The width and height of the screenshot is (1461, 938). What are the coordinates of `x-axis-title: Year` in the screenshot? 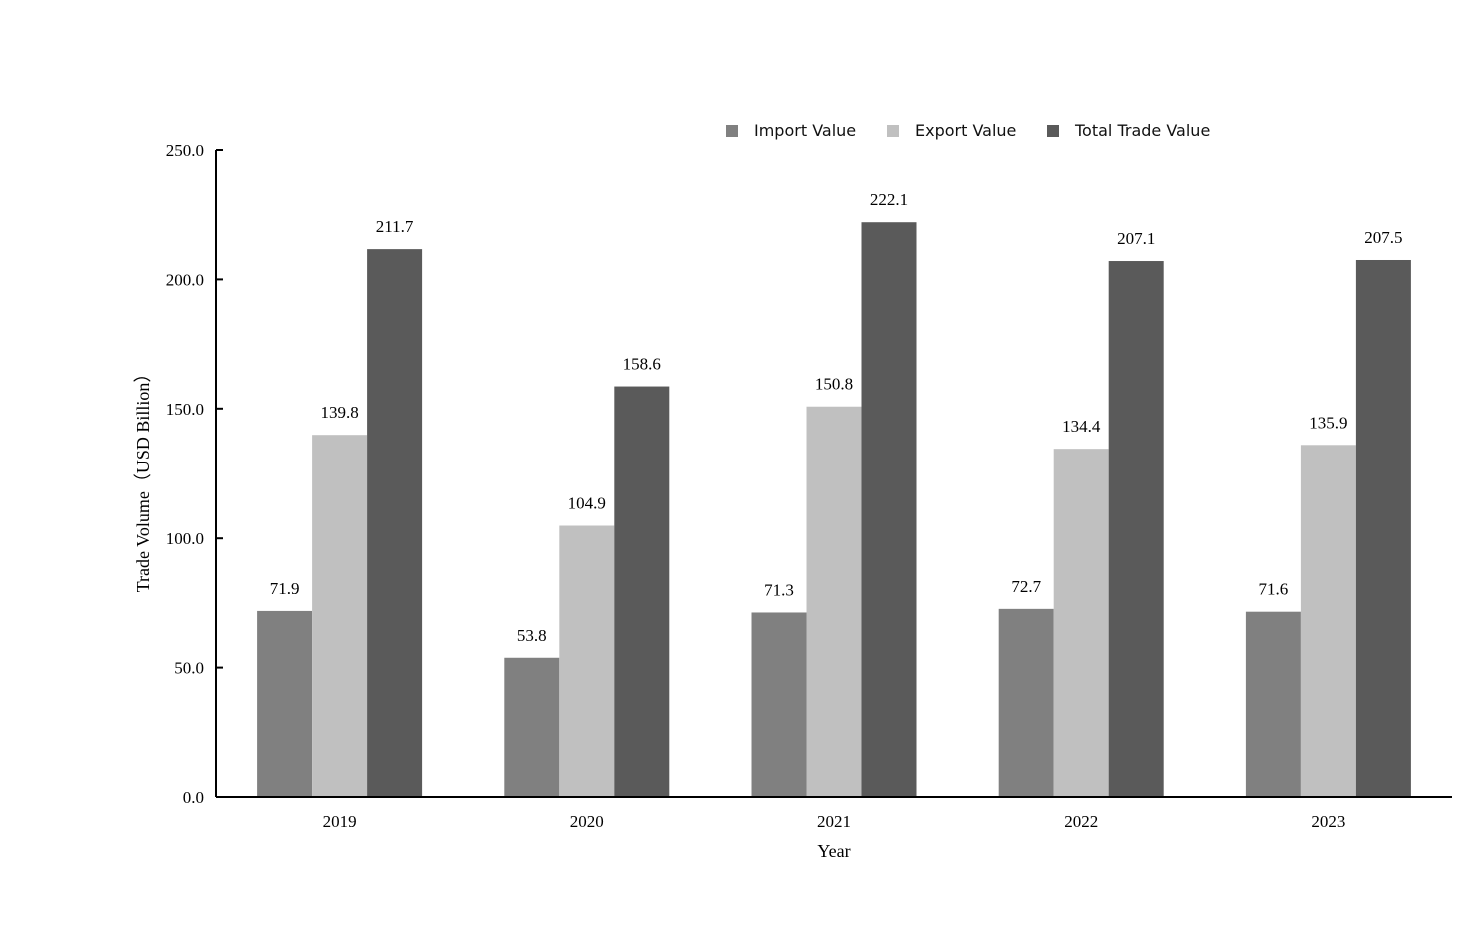 It's located at (833, 851).